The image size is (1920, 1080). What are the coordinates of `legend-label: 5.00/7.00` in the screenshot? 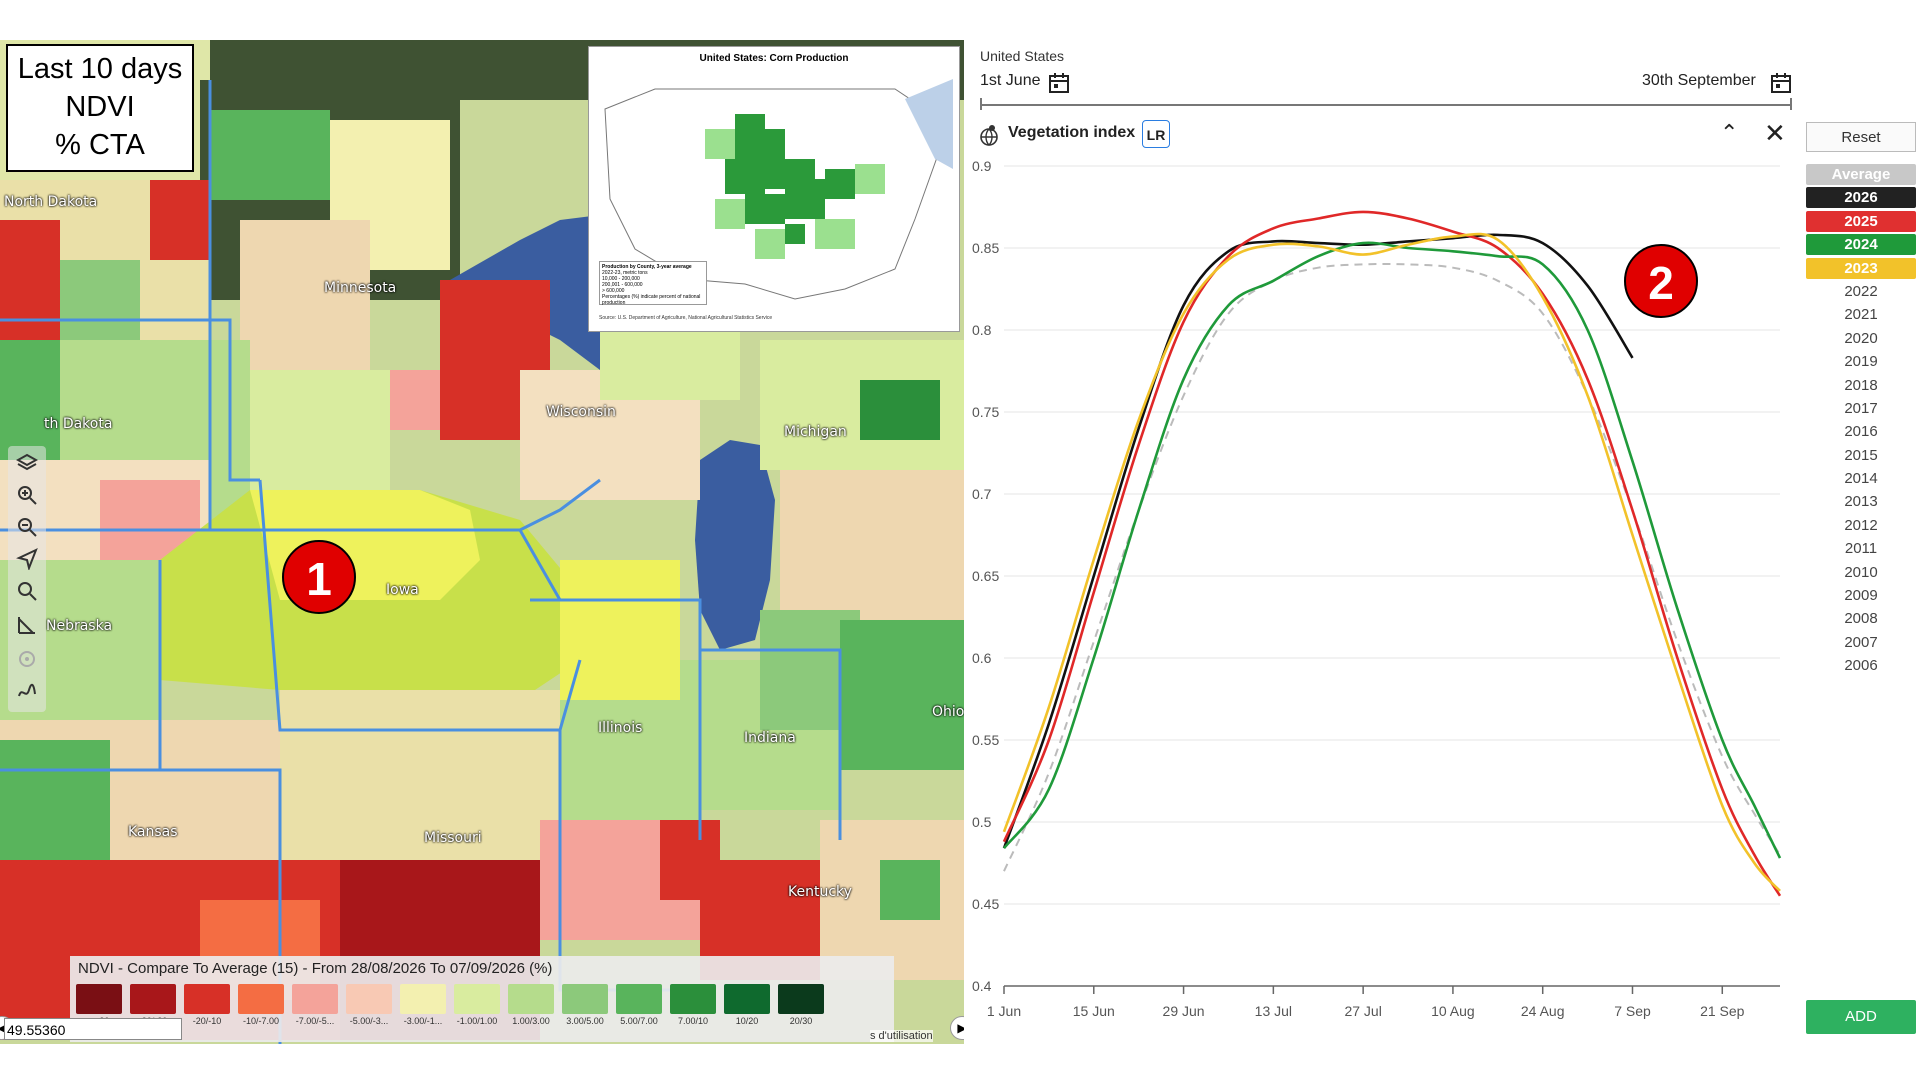 It's located at (639, 1021).